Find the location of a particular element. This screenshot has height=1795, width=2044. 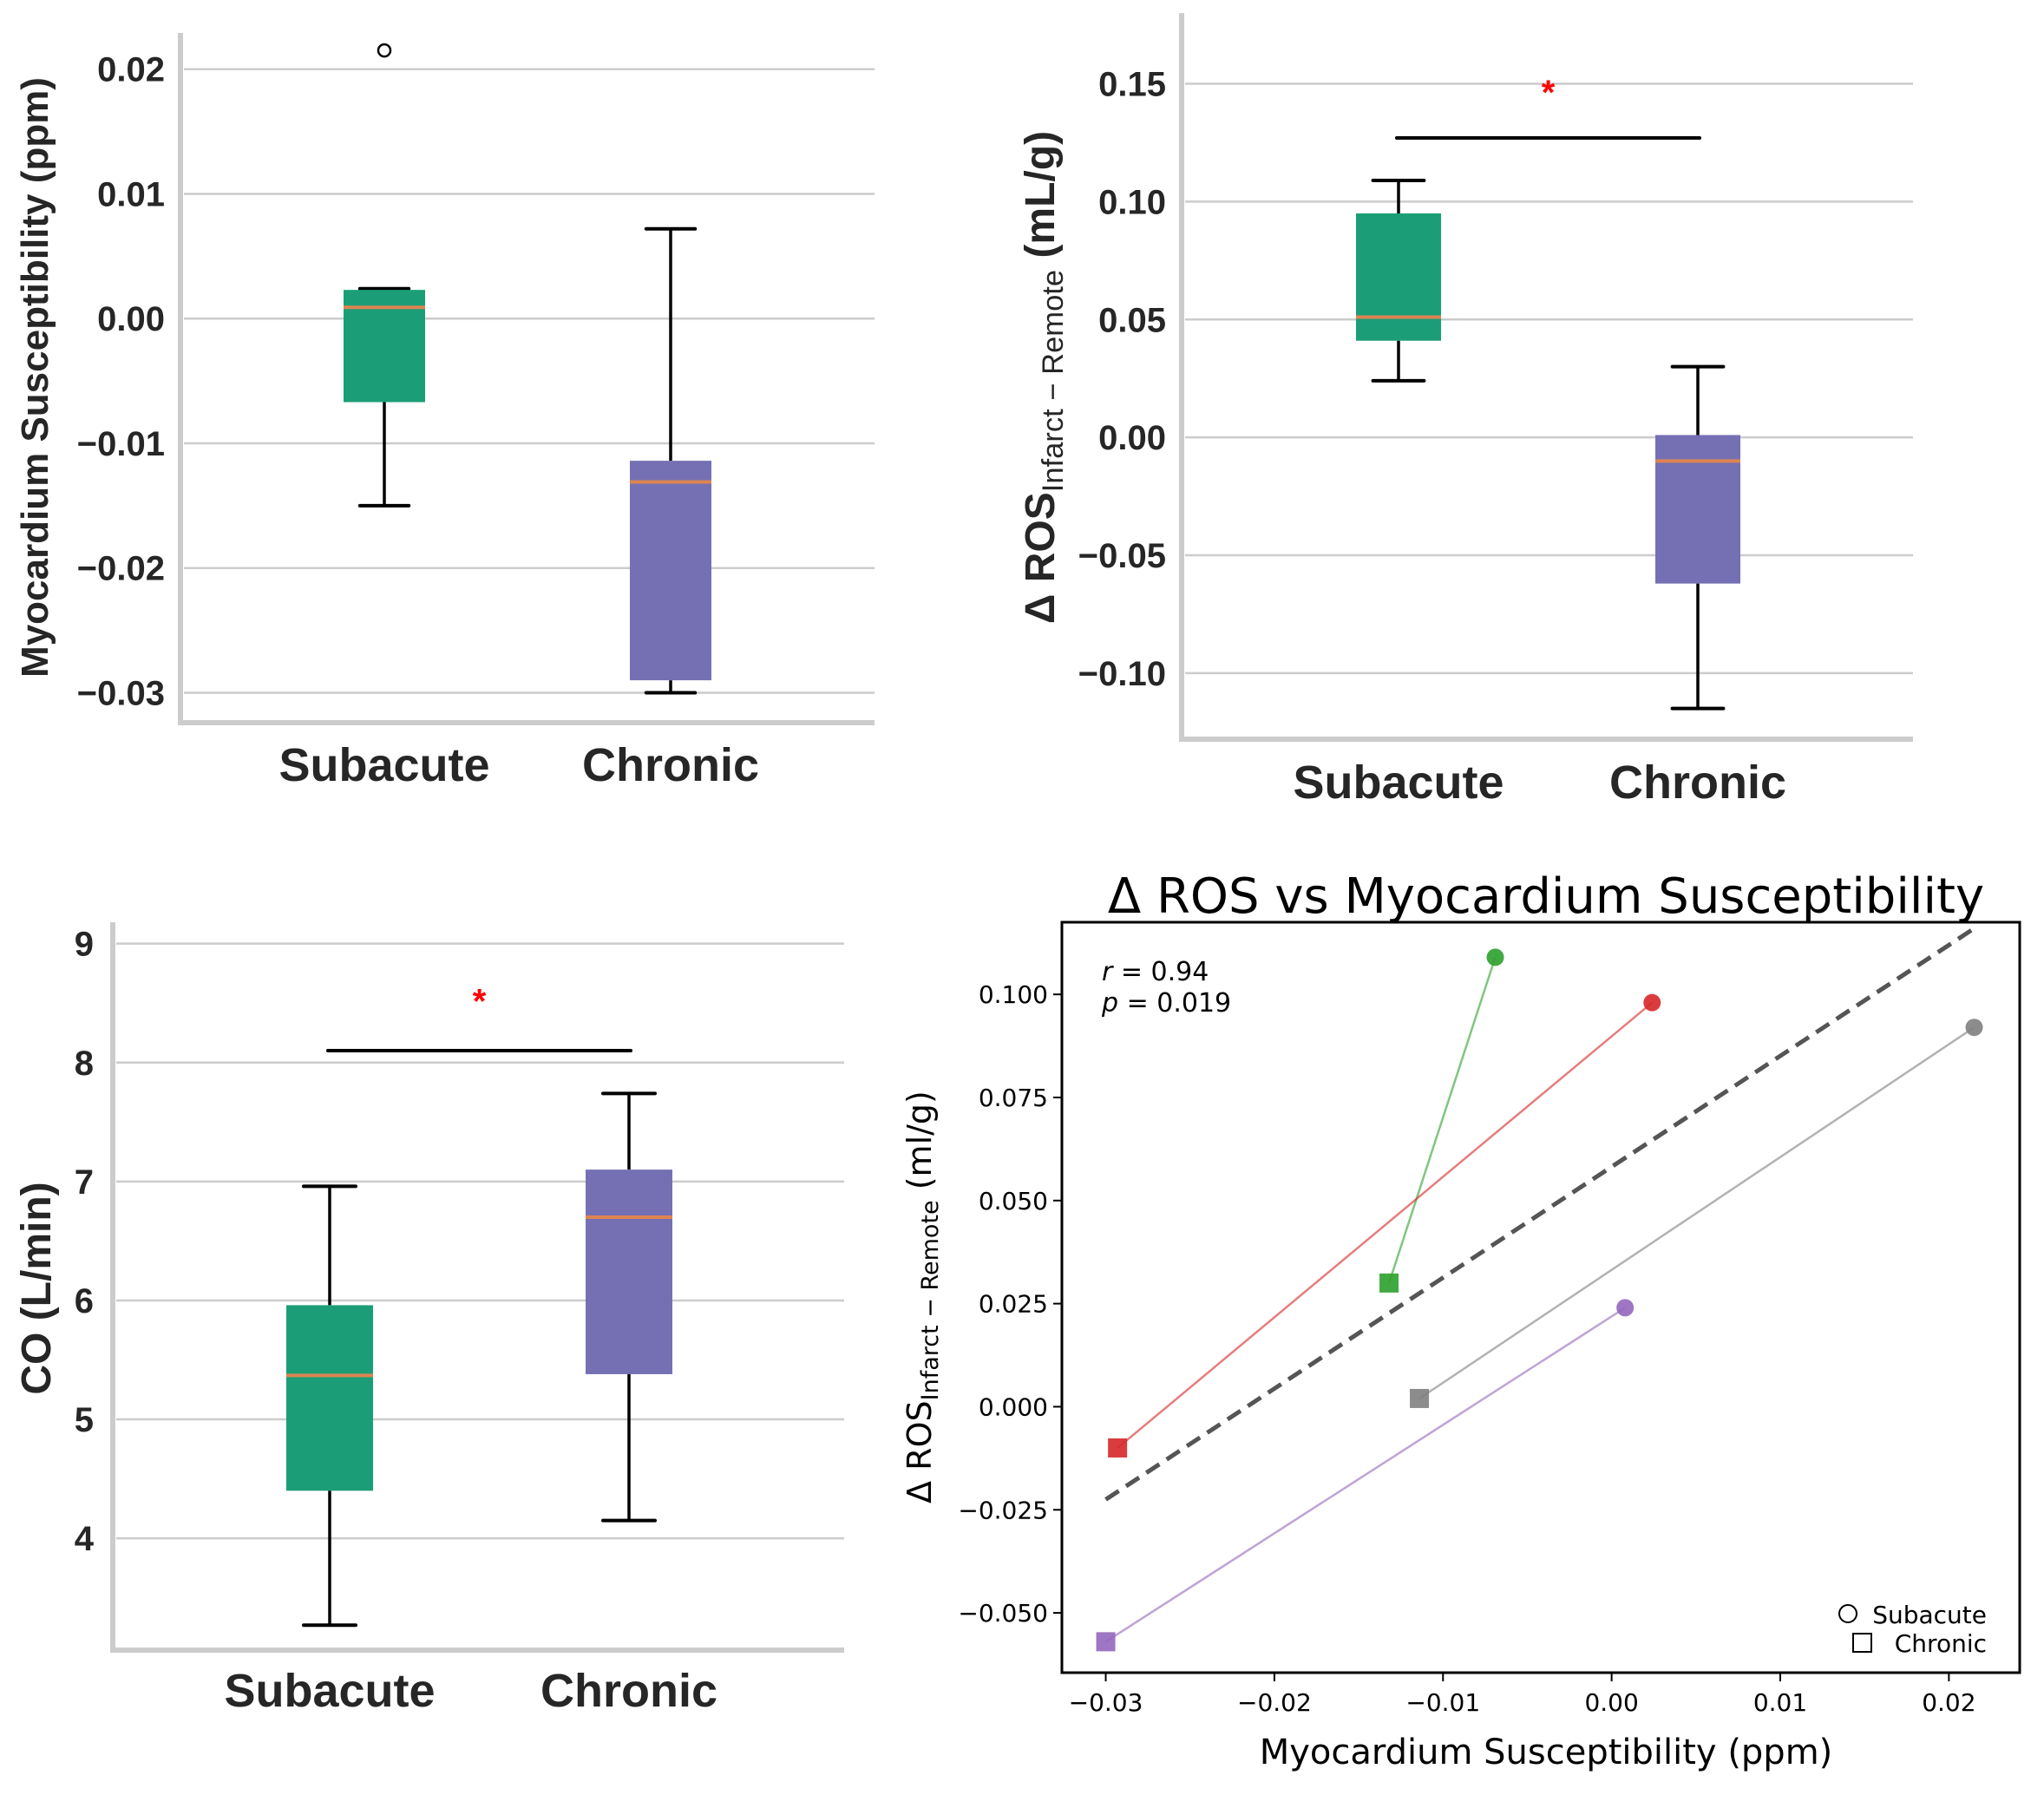

x-tick-label: 0.02 is located at coordinates (1949, 1702).